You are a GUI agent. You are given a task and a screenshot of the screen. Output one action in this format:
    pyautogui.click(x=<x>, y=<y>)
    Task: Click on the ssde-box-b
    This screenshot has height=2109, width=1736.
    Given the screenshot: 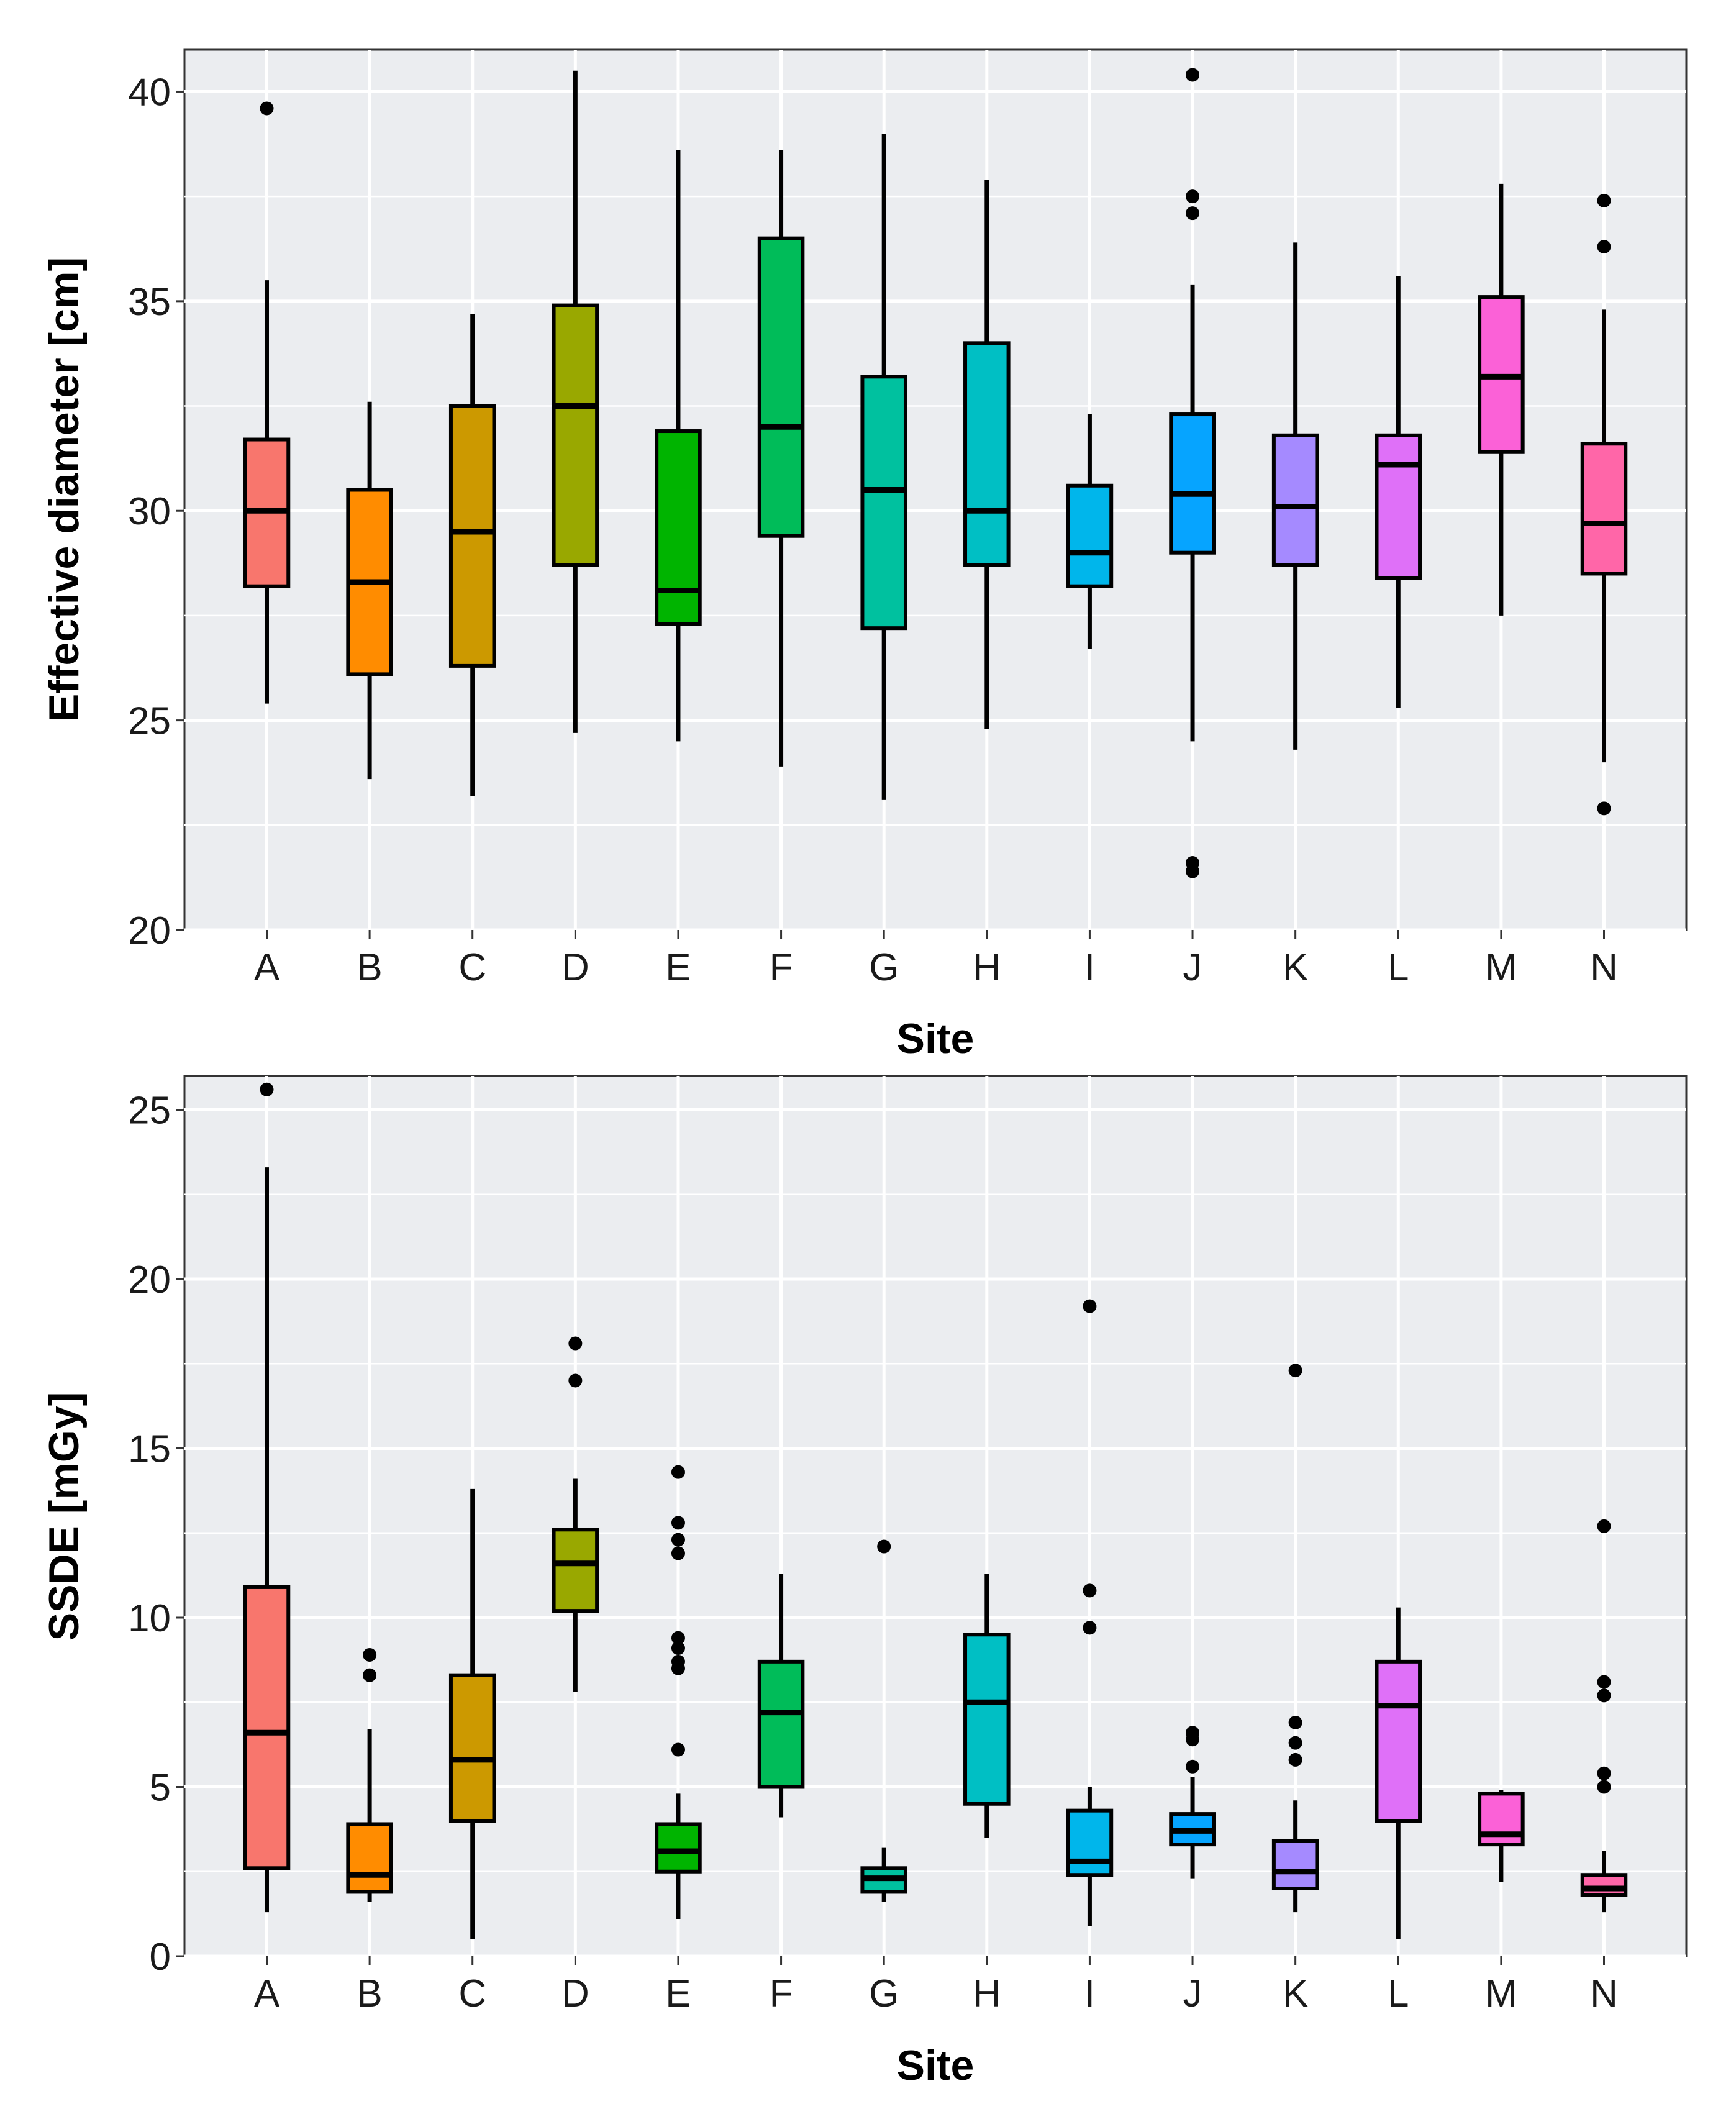 What is the action you would take?
    pyautogui.click(x=369, y=1774)
    